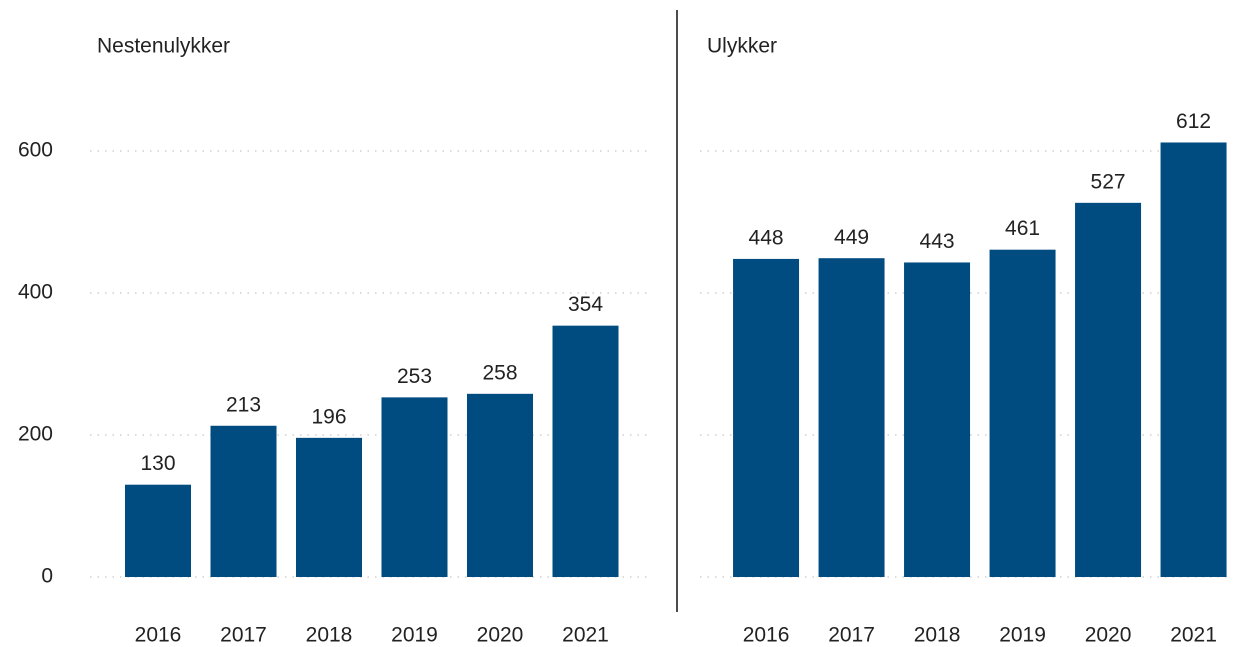  I want to click on panel-title: Nestenulykker, so click(163, 46).